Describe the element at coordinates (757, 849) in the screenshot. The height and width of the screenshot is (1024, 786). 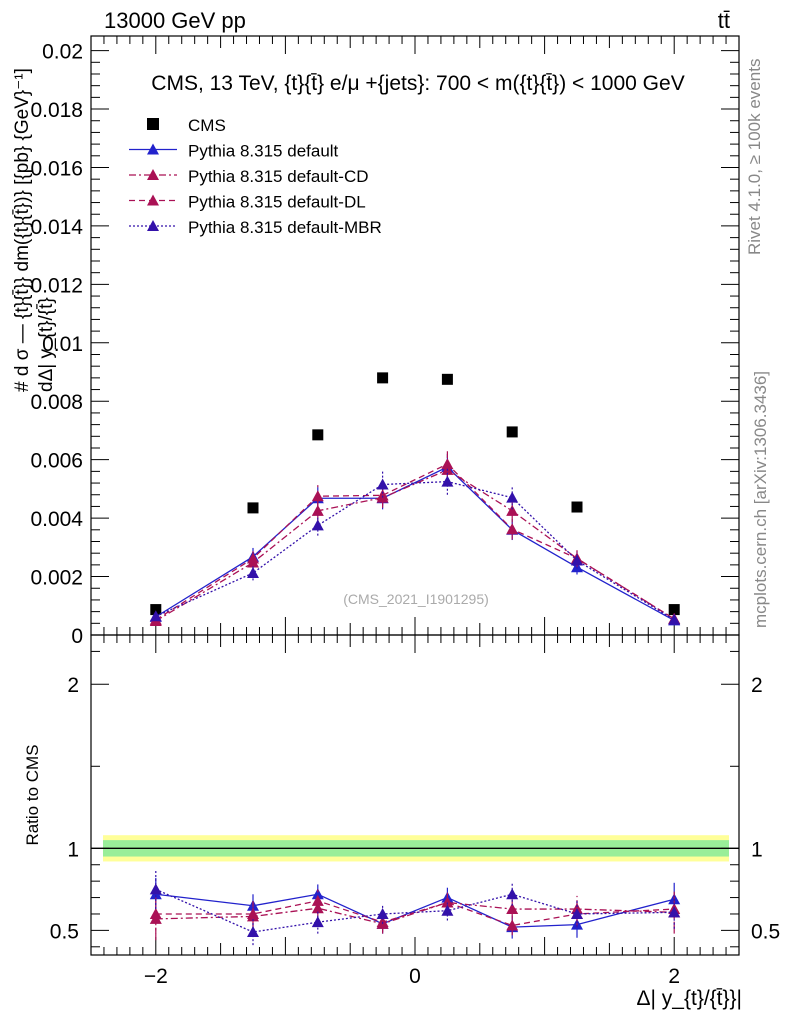
I see `ratio-ytick-label-right: 1` at that location.